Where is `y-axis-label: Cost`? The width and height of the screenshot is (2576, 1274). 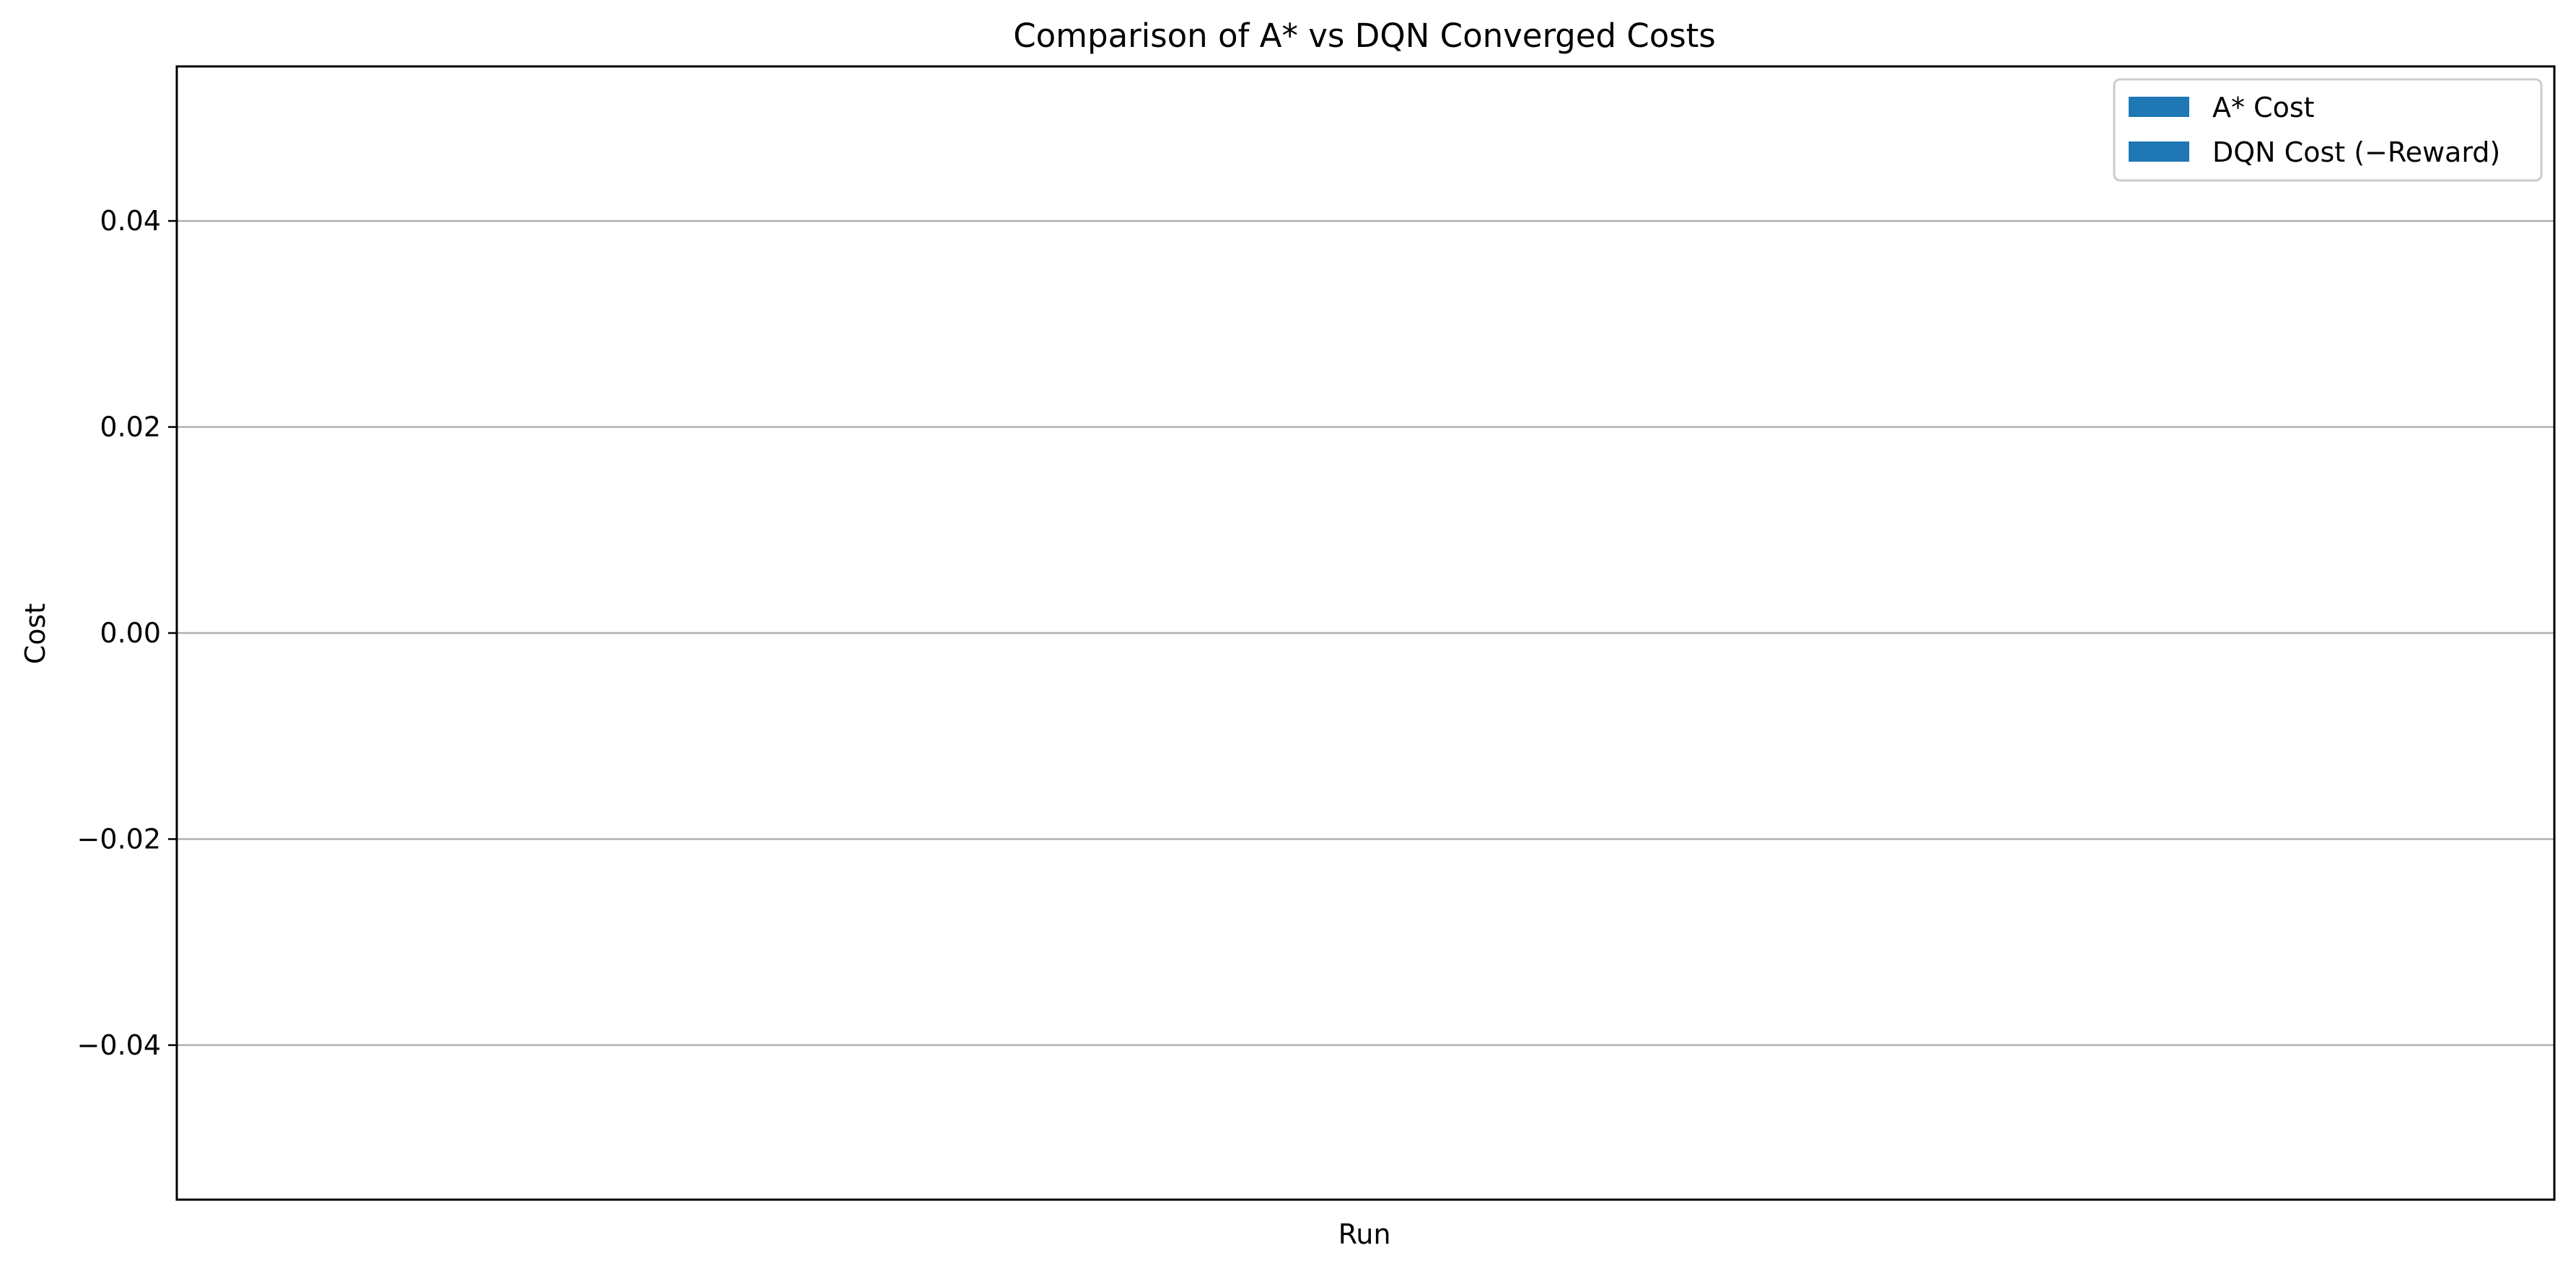 y-axis-label: Cost is located at coordinates (35, 633).